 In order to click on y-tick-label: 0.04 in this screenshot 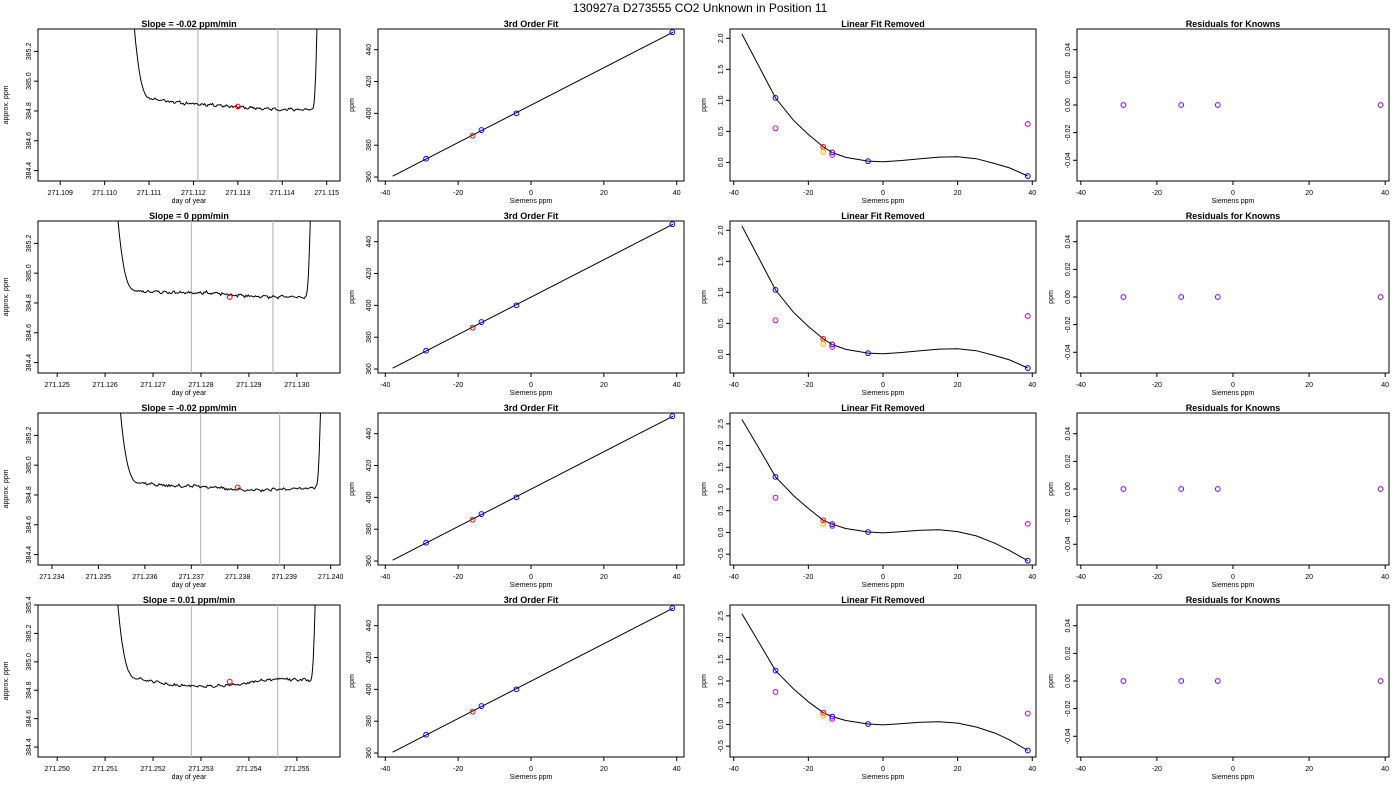, I will do `click(1068, 242)`.